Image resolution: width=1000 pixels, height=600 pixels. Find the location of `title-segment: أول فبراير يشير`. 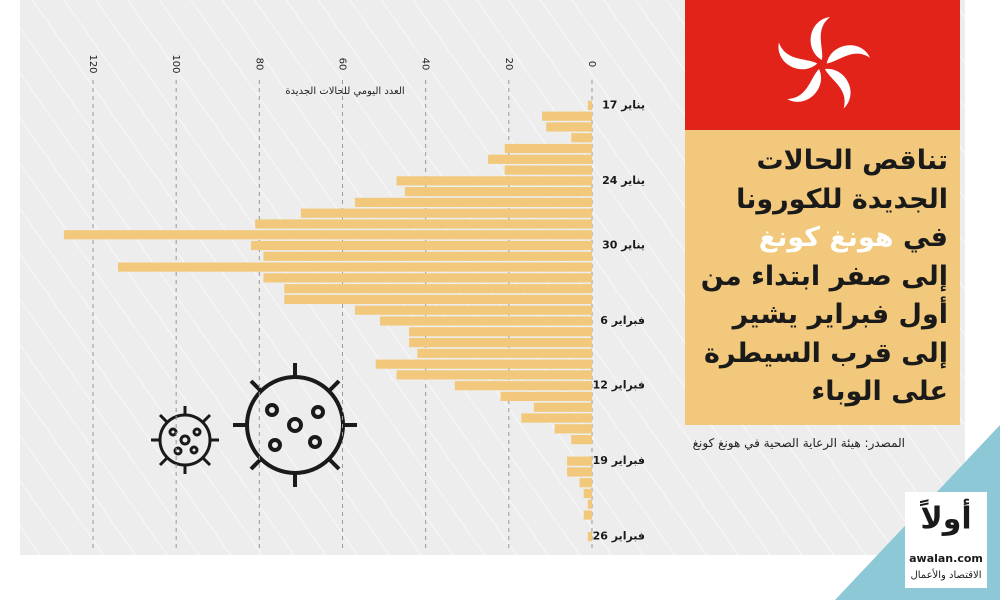

title-segment: أول فبراير يشير is located at coordinates (840, 314).